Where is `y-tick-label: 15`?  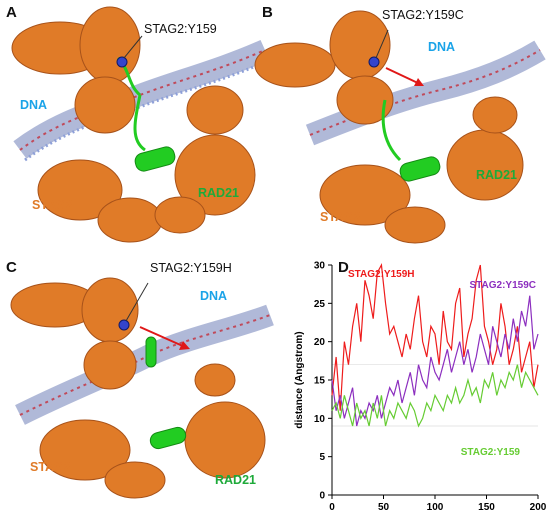 y-tick-label: 15 is located at coordinates (320, 381).